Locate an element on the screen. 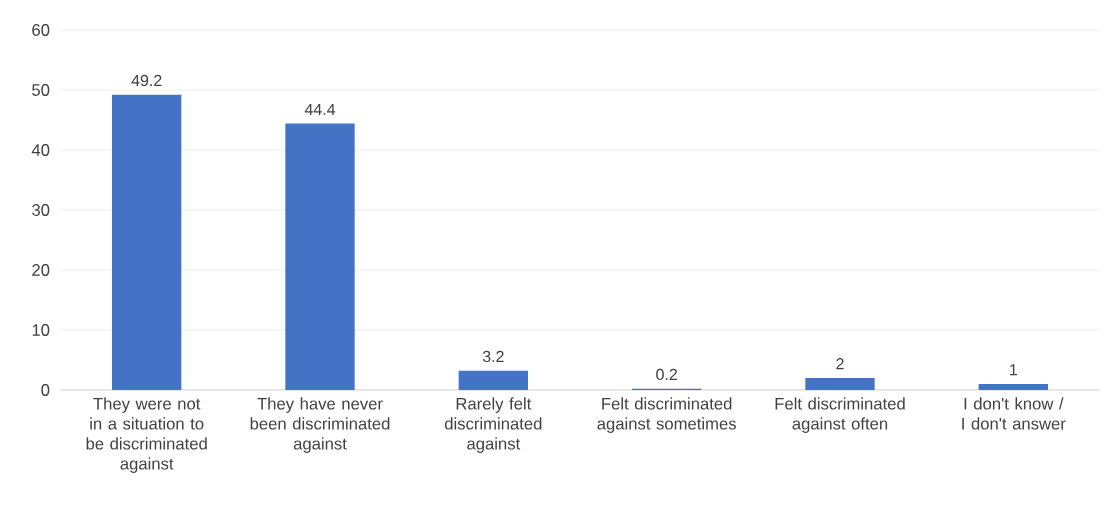 The width and height of the screenshot is (1112, 520). data-label: 2 is located at coordinates (840, 364).